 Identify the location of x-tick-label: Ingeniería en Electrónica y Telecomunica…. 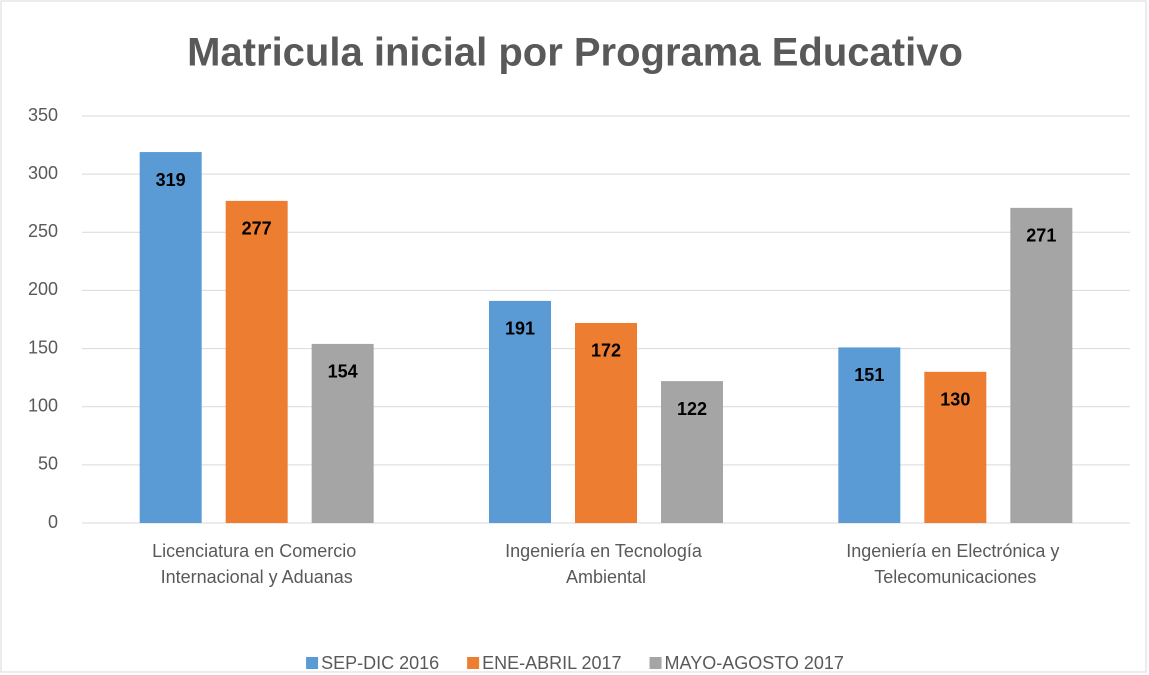
(955, 564).